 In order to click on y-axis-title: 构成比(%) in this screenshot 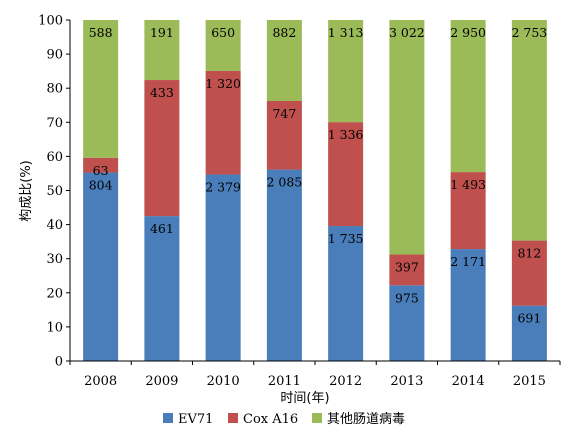, I will do `click(26, 191)`.